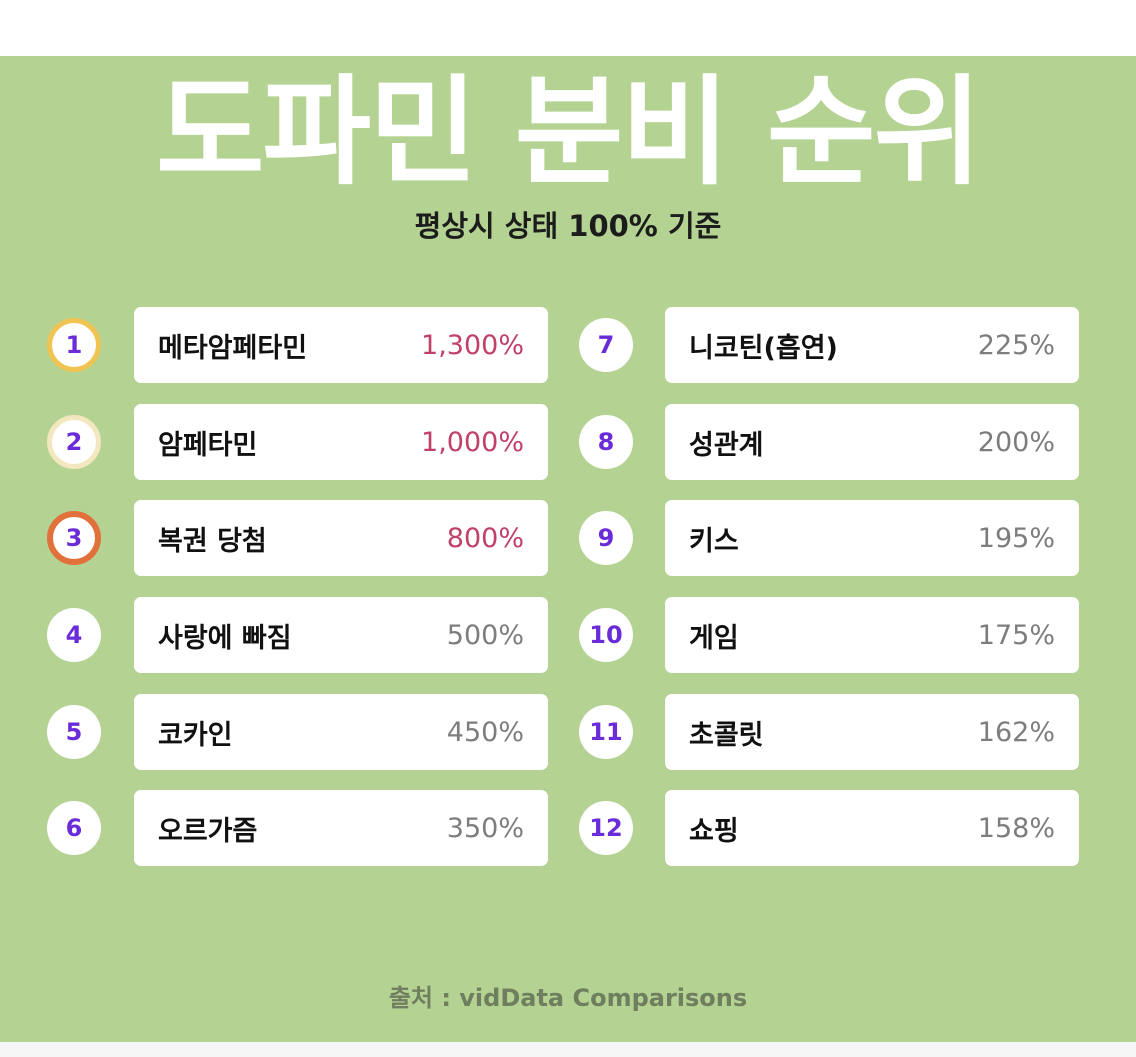  Describe the element at coordinates (195, 735) in the screenshot. I see `item-name: 코카인` at that location.